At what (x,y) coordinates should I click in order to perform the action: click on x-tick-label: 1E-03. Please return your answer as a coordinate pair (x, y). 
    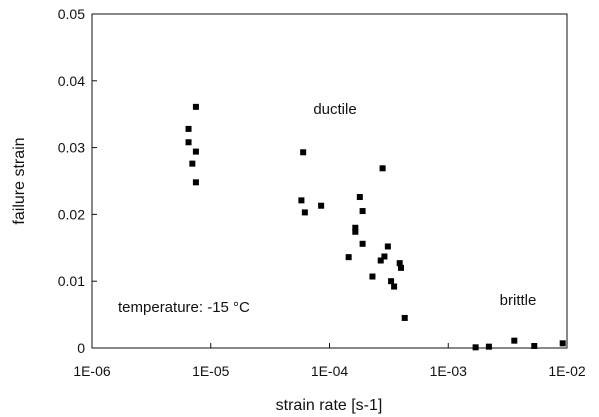
    Looking at the image, I should click on (449, 371).